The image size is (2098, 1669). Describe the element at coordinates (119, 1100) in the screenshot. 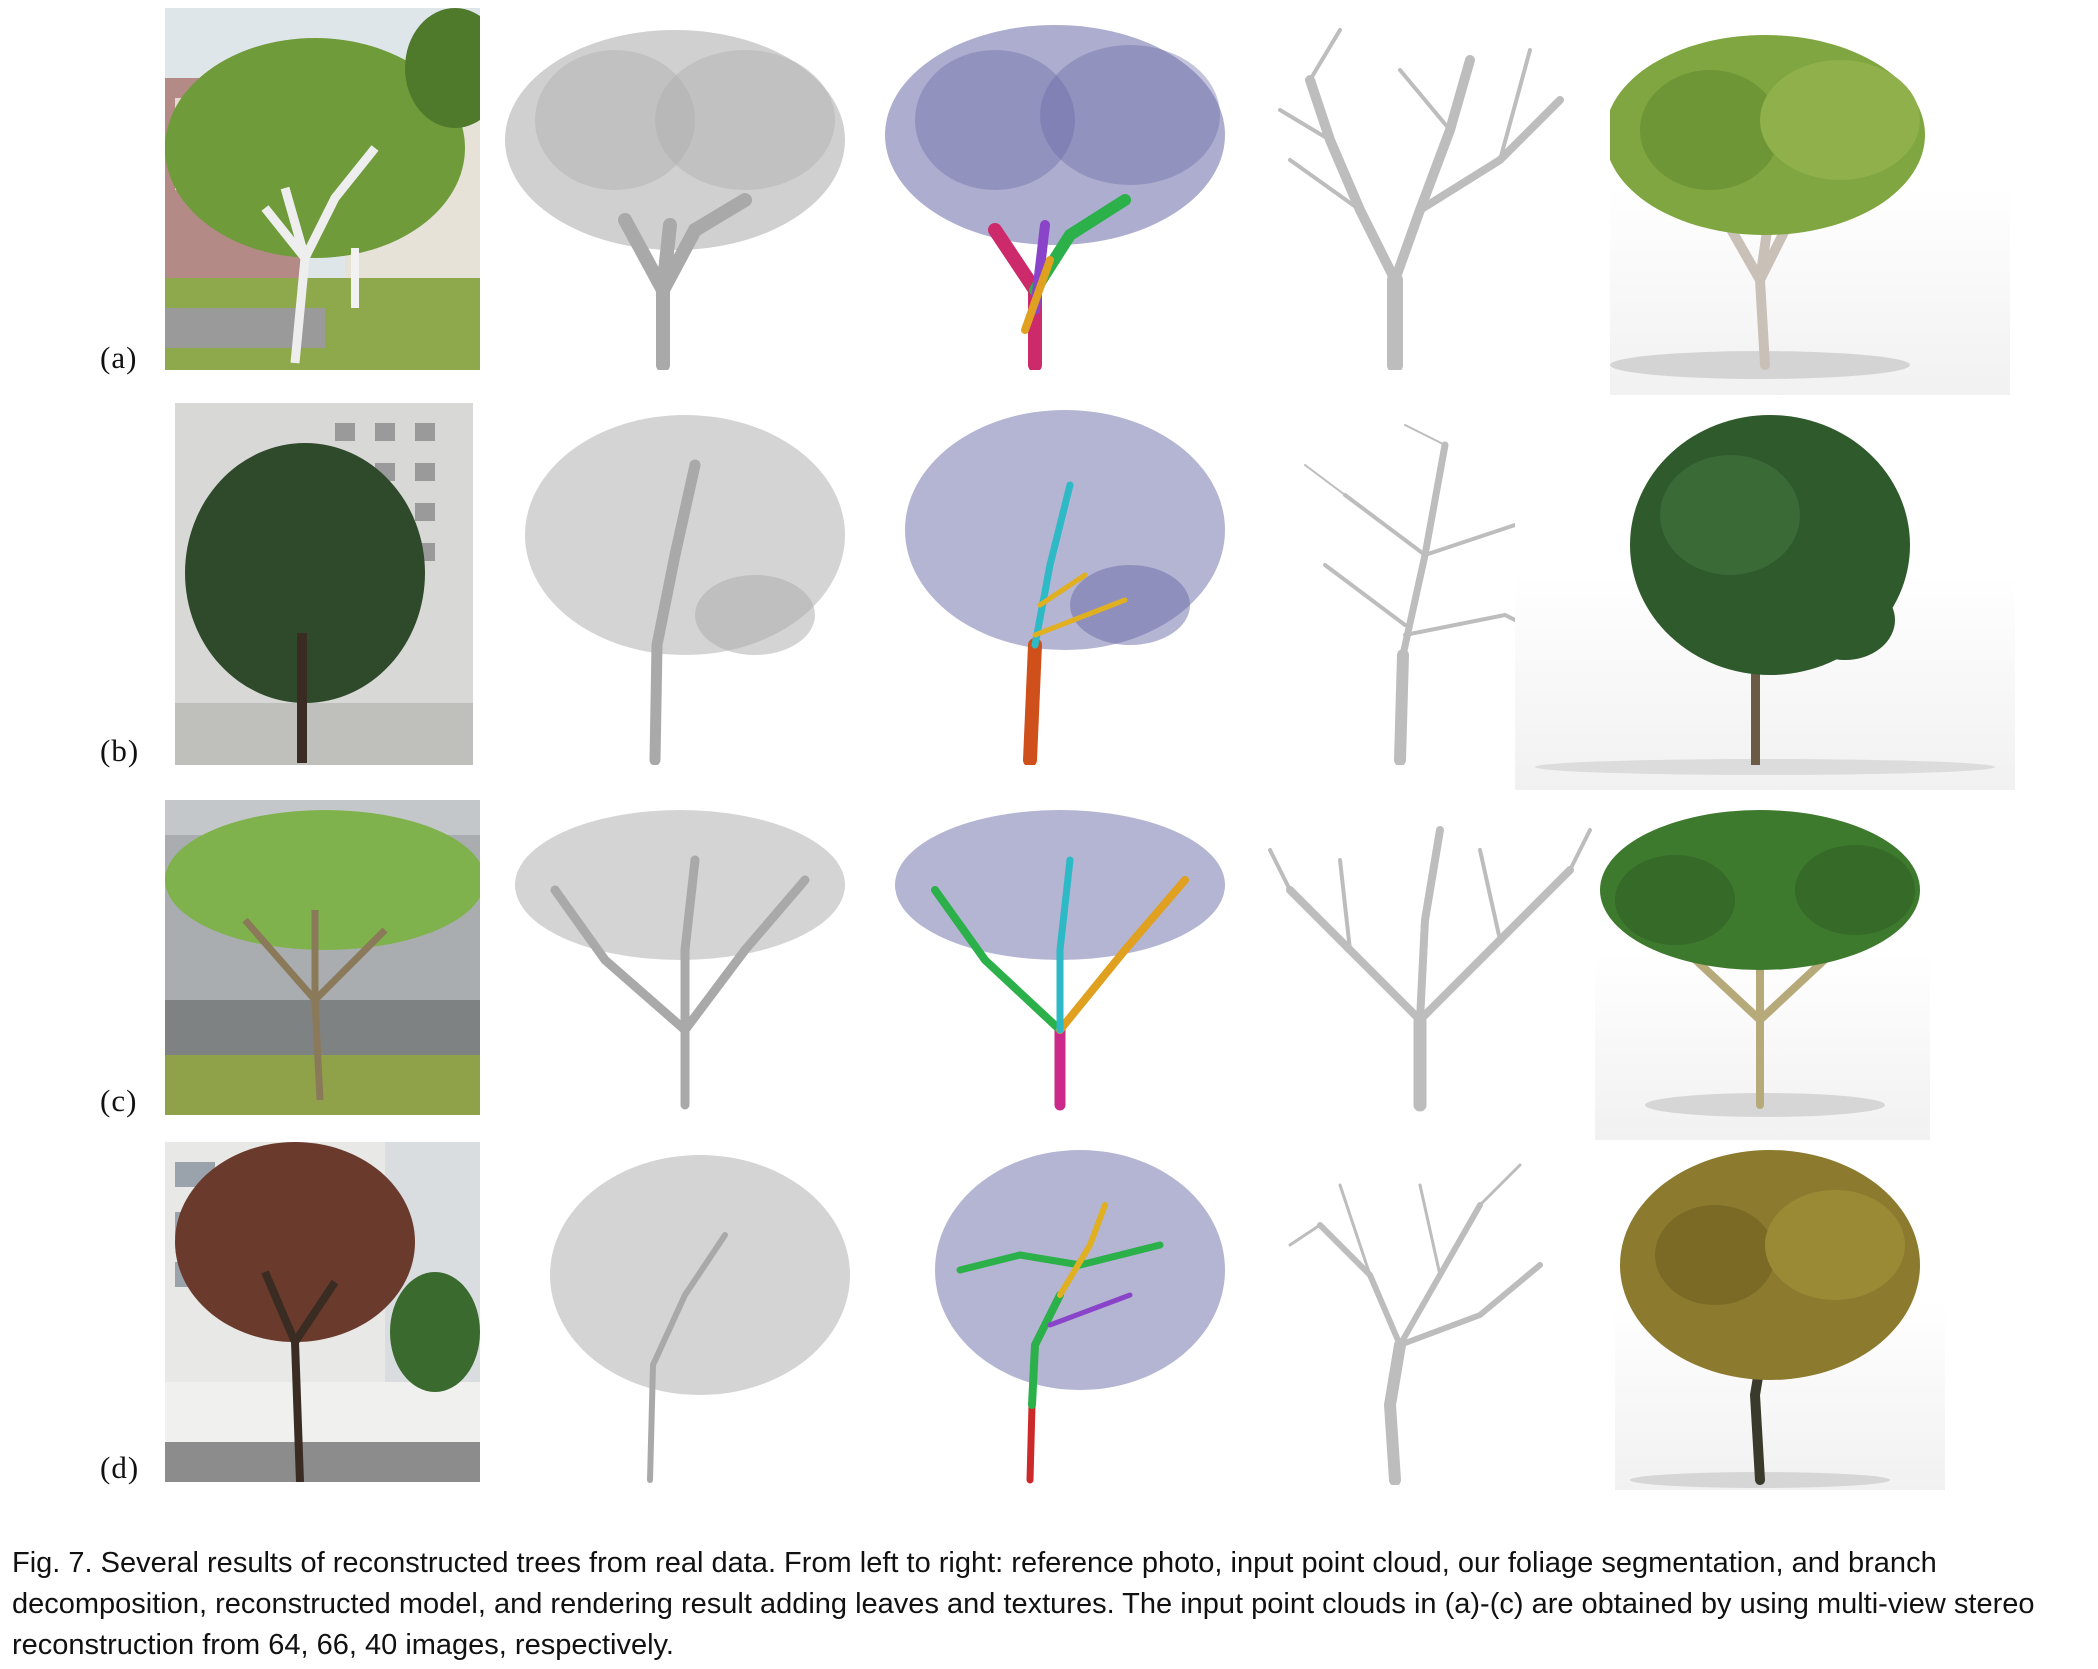

I see `row-label: (c)` at that location.